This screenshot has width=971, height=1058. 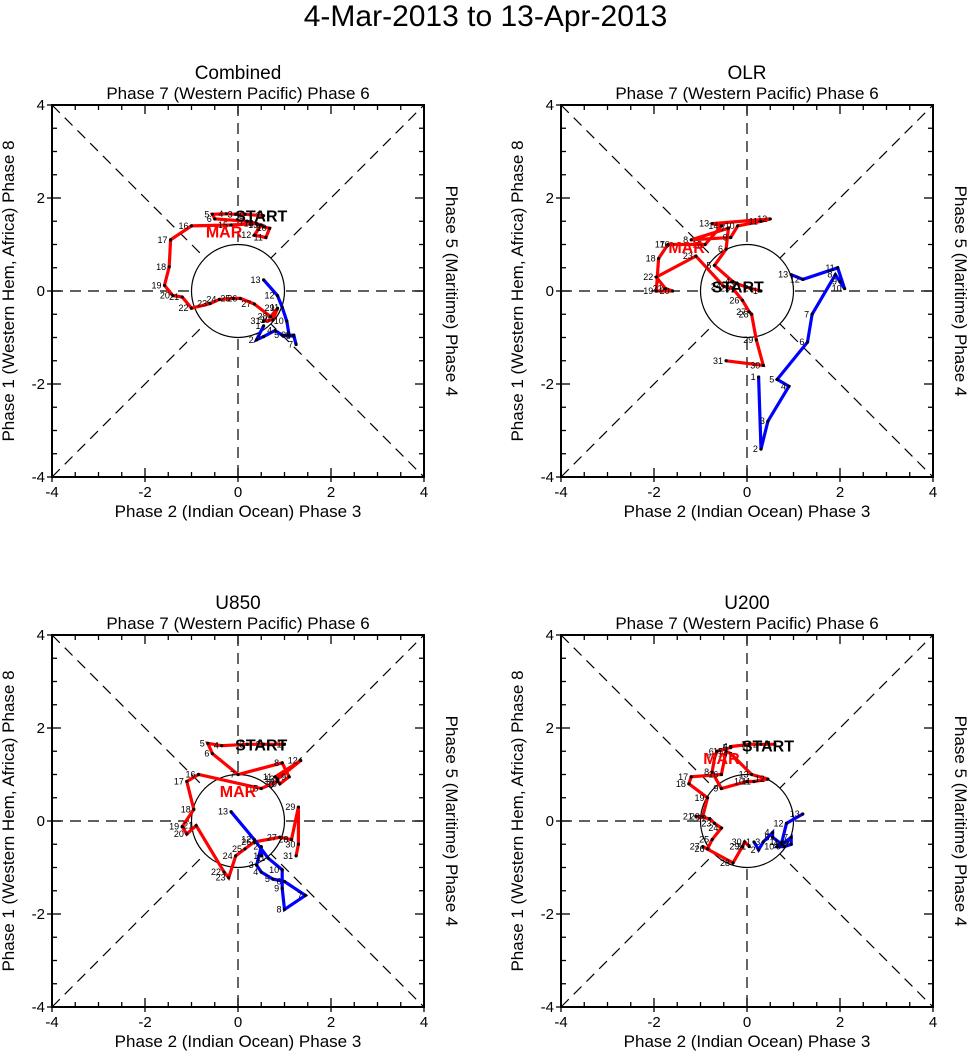 What do you see at coordinates (209, 219) in the screenshot?
I see `day-label: 6` at bounding box center [209, 219].